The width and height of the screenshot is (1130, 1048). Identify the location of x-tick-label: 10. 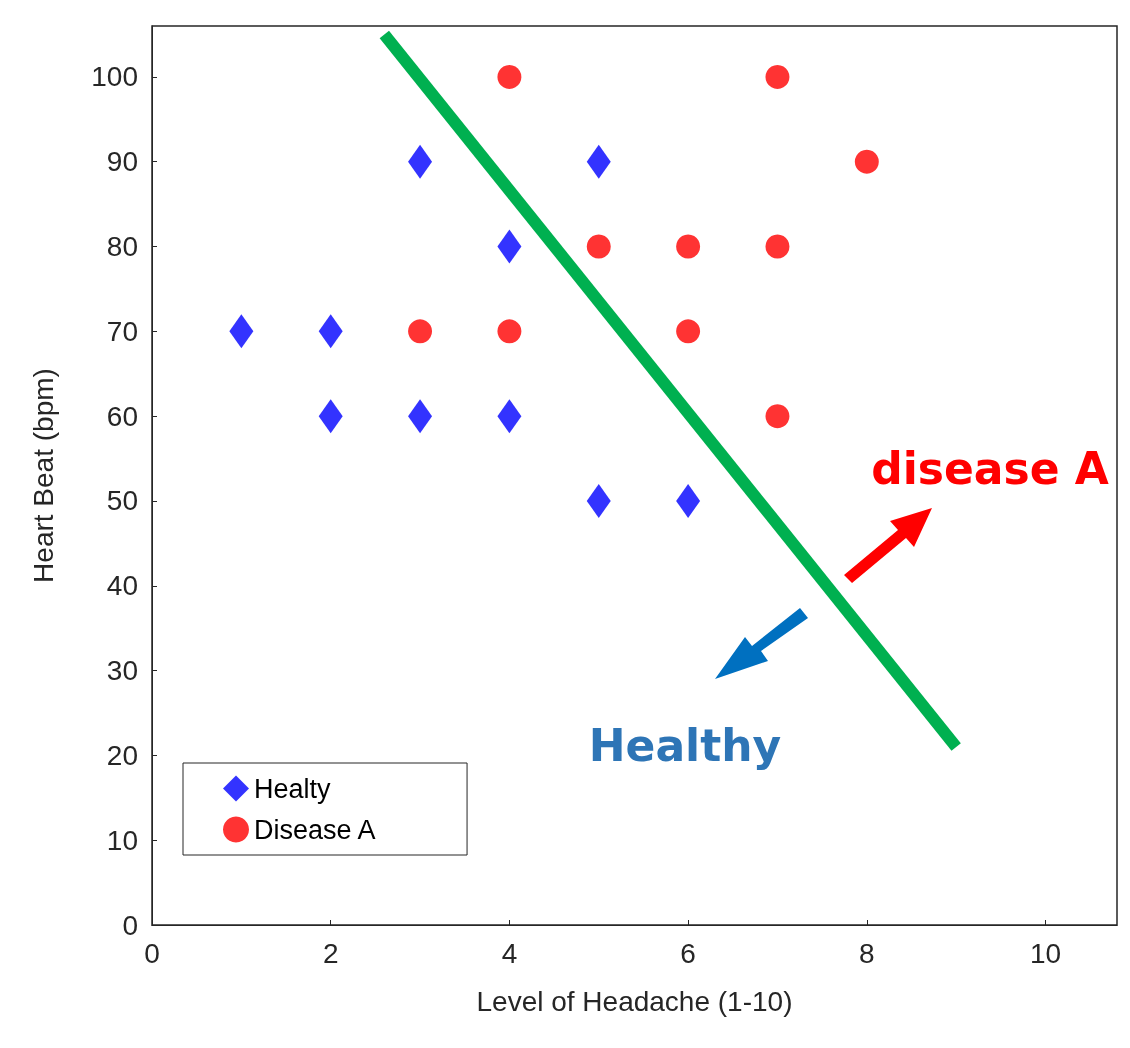
(1045, 953).